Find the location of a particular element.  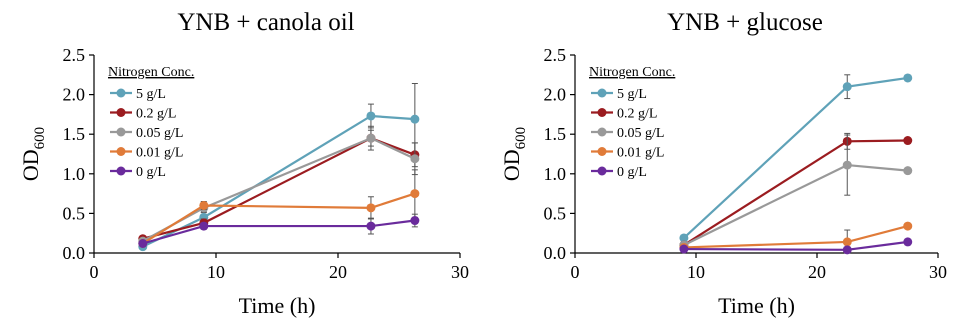

series-5-g-l is located at coordinates (796, 158).